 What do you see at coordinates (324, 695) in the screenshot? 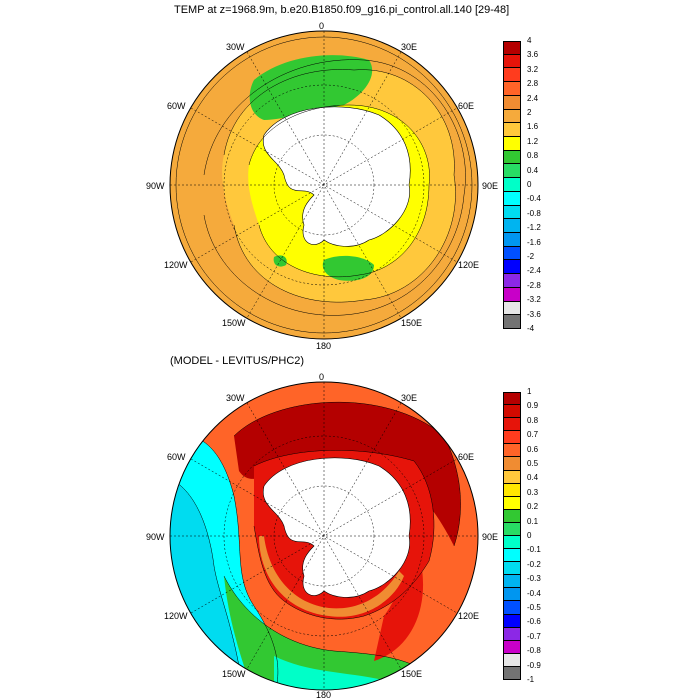
I see `bottom-lon-label-180: 180` at bounding box center [324, 695].